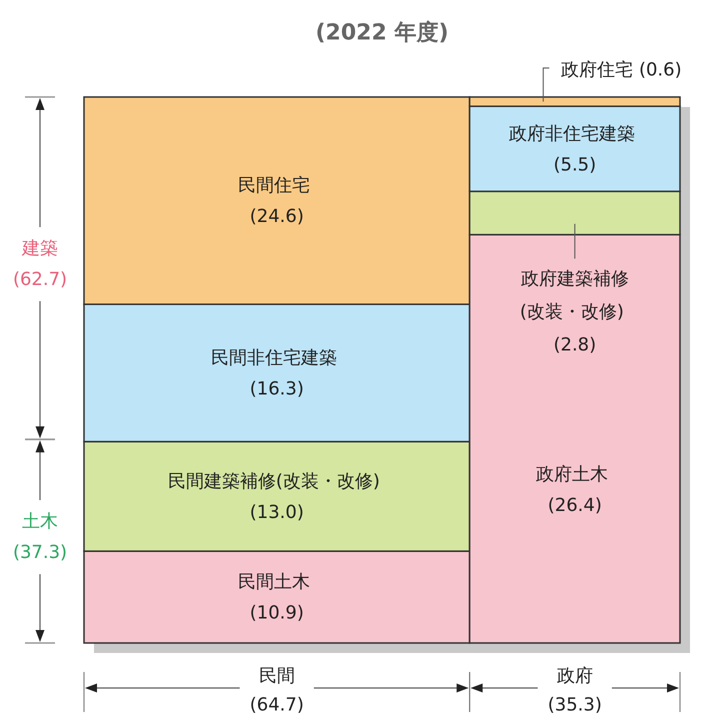  Describe the element at coordinates (277, 496) in the screenshot. I see `data-label: 民間建築補修(改装・改修) (13.0)` at that location.